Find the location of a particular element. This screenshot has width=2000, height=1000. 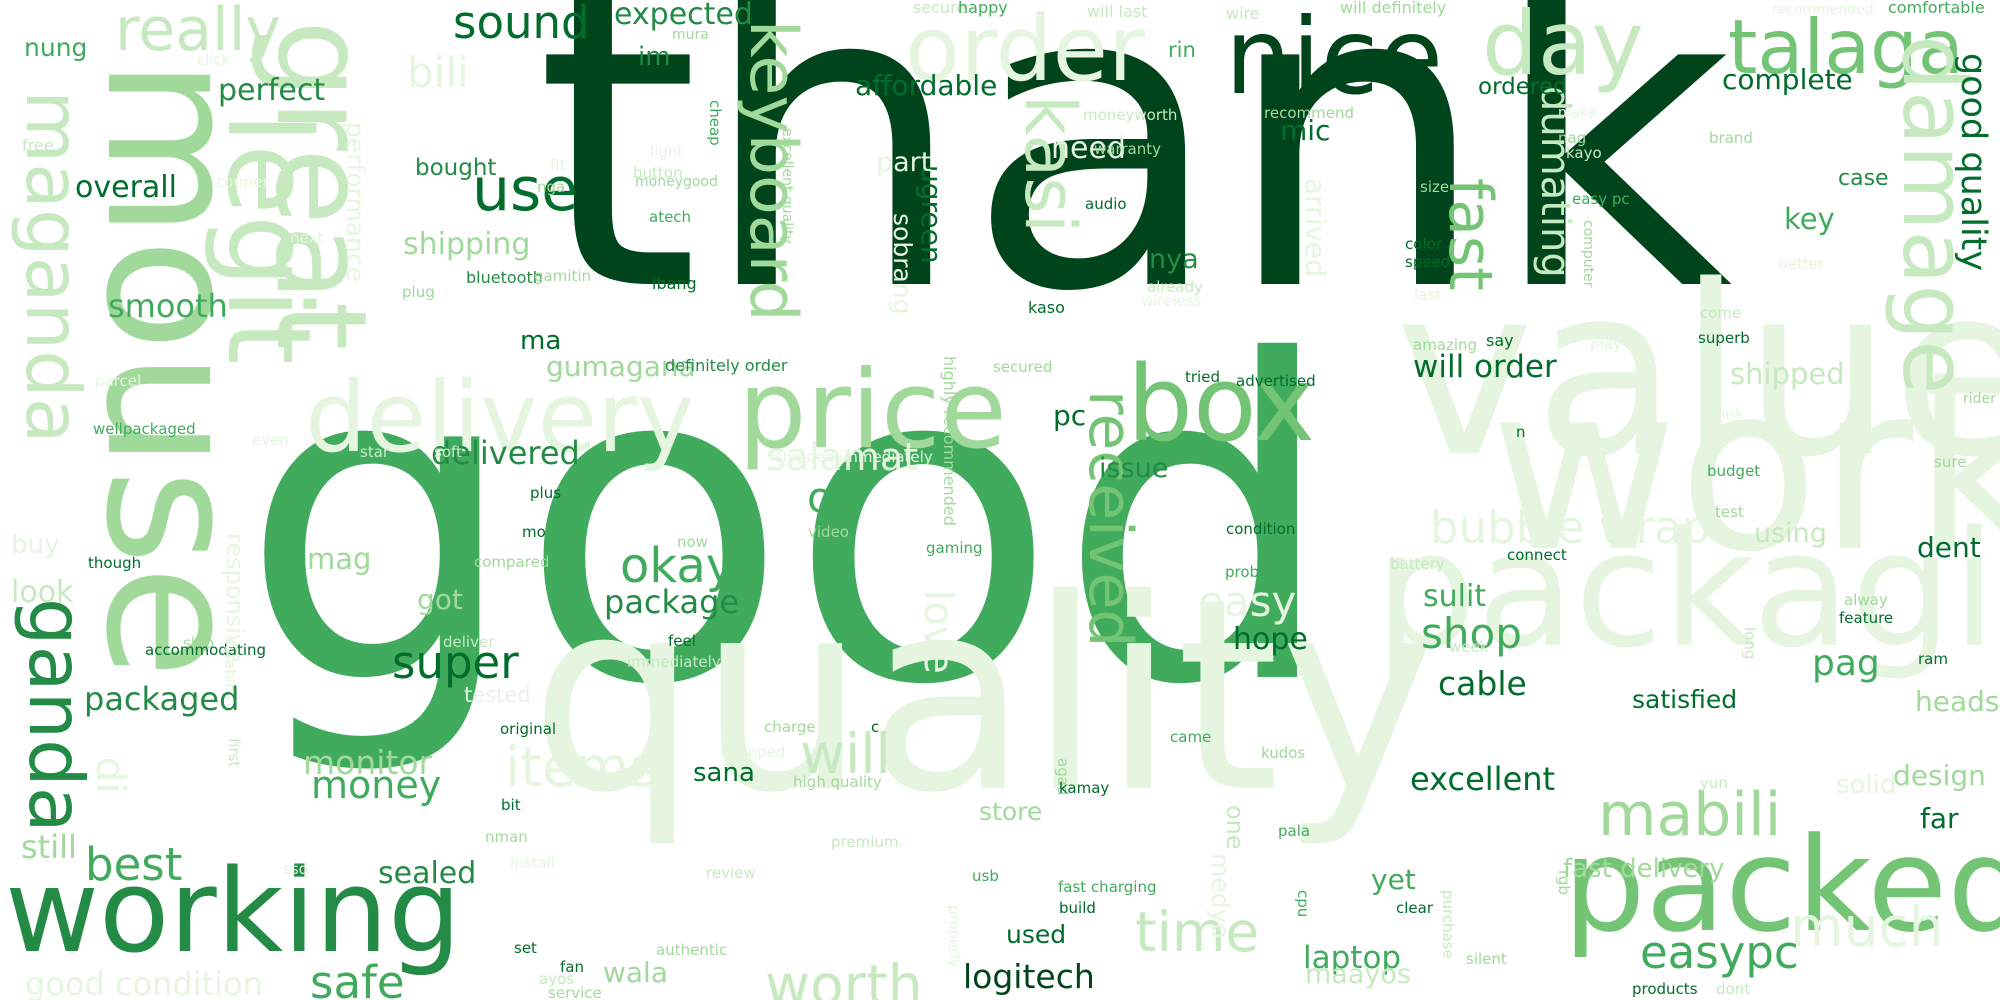

word-cloud-word: okay is located at coordinates (677, 566).